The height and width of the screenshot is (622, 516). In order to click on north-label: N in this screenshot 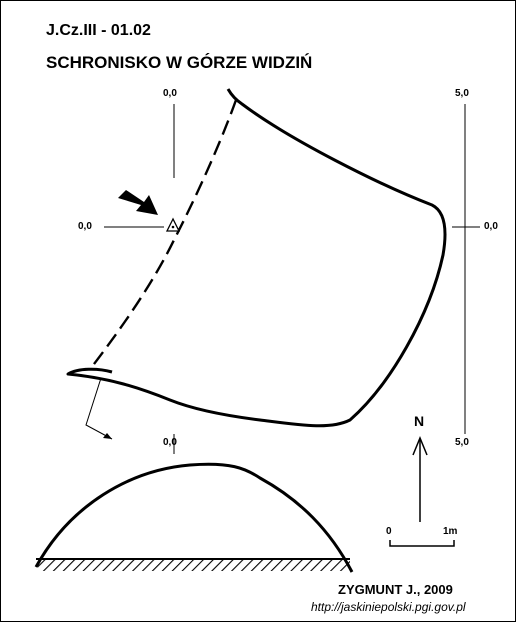, I will do `click(419, 421)`.